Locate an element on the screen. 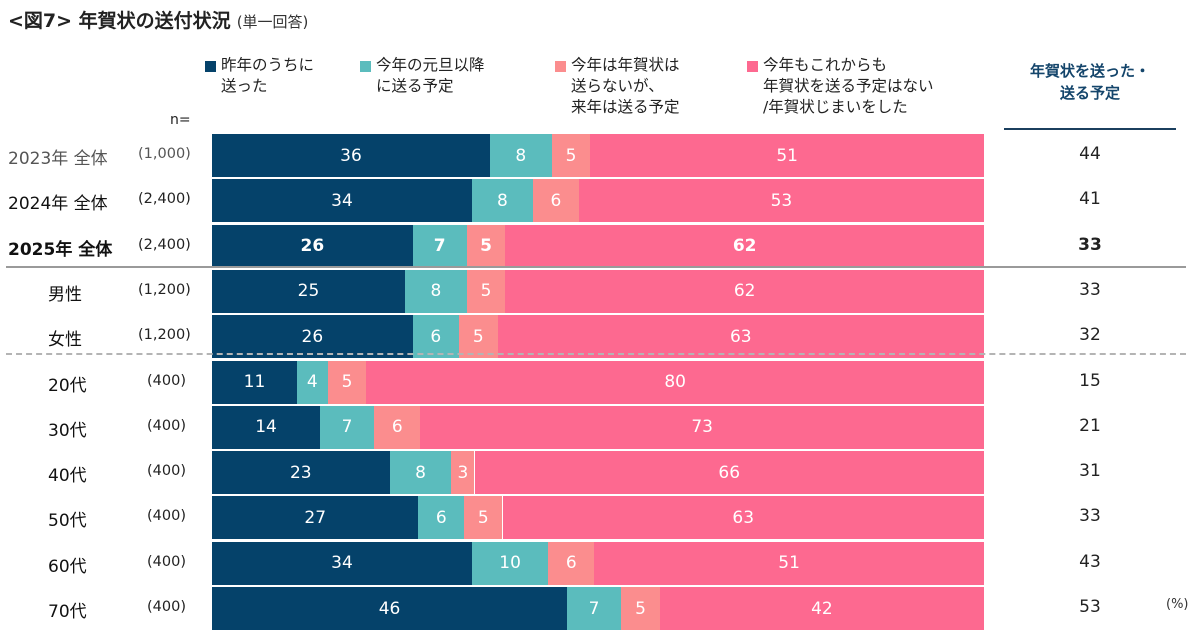  legend-item-next-year: 今年は年賀状は 送らないが、 来年は送る予定 is located at coordinates (617, 86).